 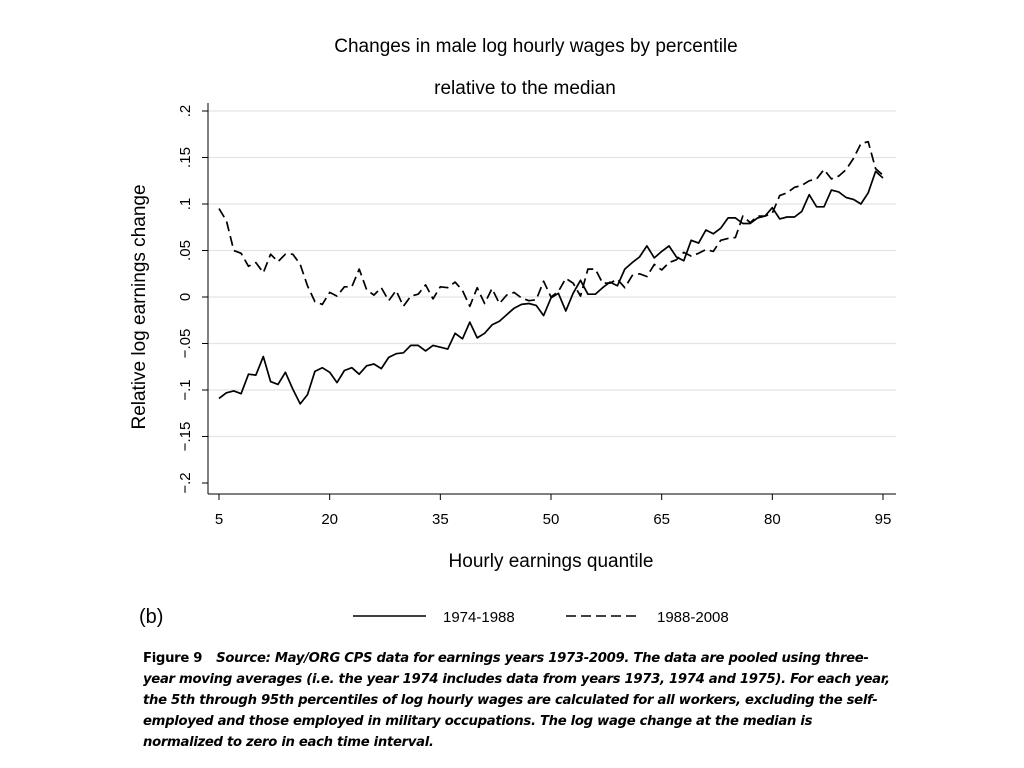 What do you see at coordinates (185, 297) in the screenshot?
I see `y-tick-label: 0` at bounding box center [185, 297].